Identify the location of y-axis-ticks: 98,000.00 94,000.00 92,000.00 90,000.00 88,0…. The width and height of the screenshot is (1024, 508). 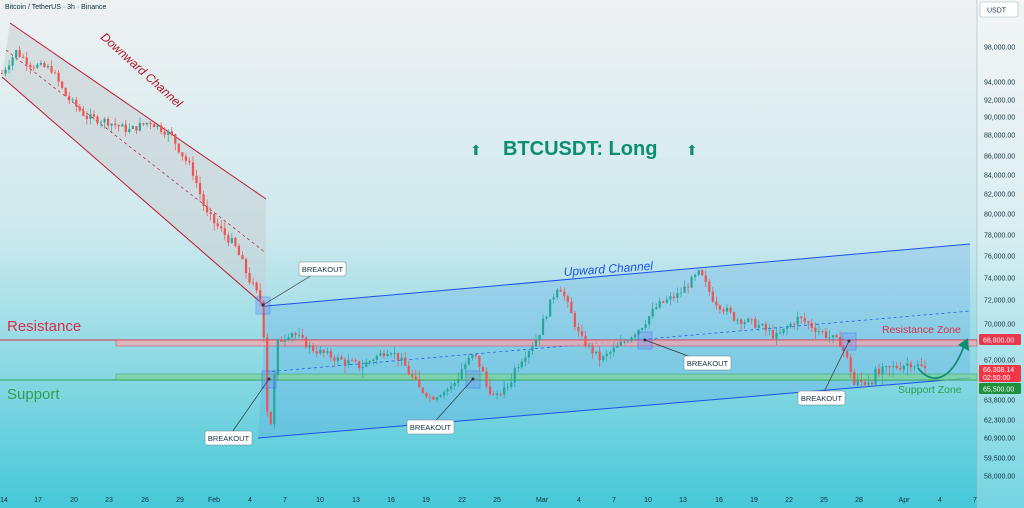
(999, 263).